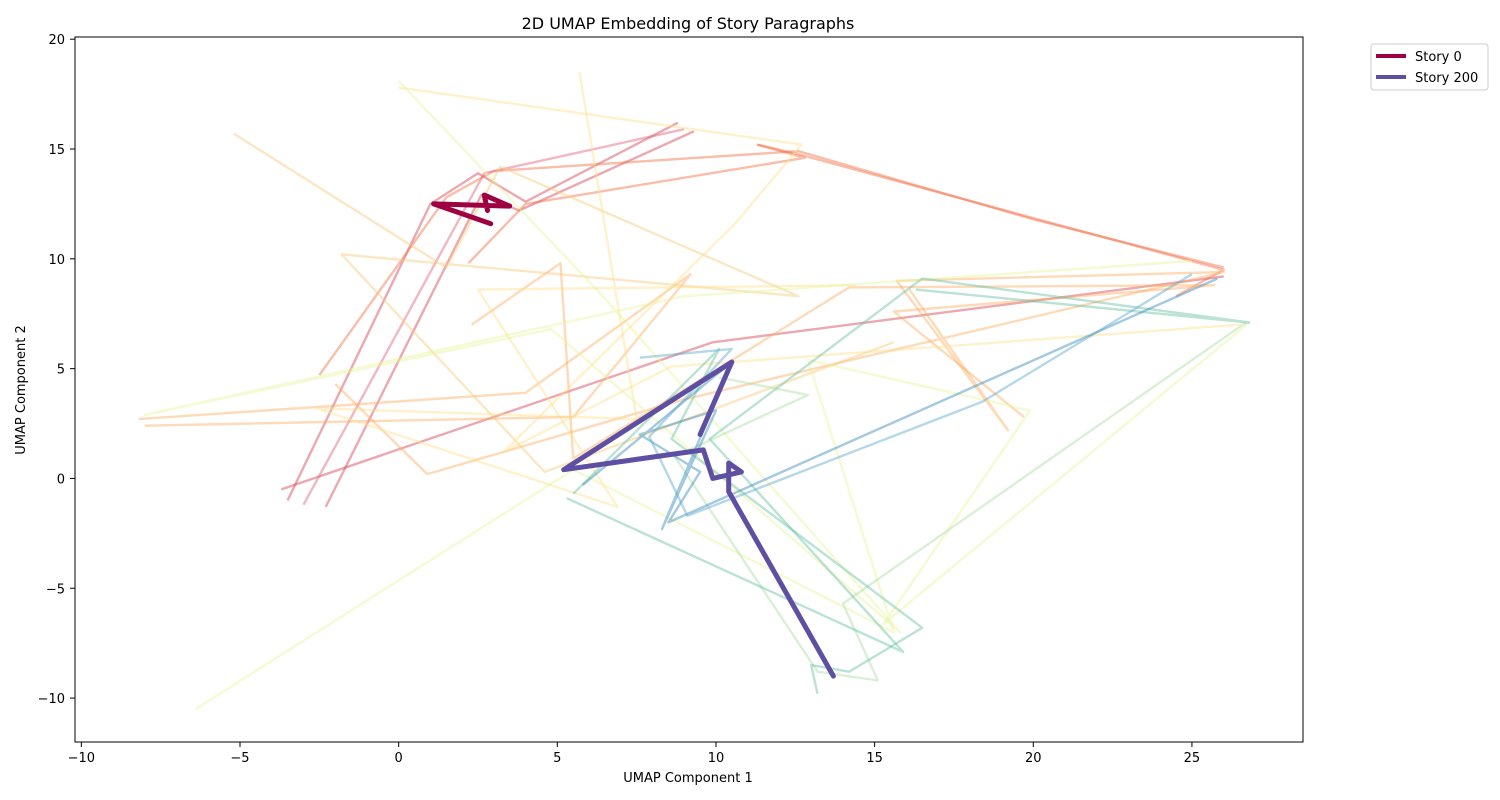 This screenshot has height=800, width=1500. What do you see at coordinates (1033, 758) in the screenshot?
I see `x-tick-label: 20` at bounding box center [1033, 758].